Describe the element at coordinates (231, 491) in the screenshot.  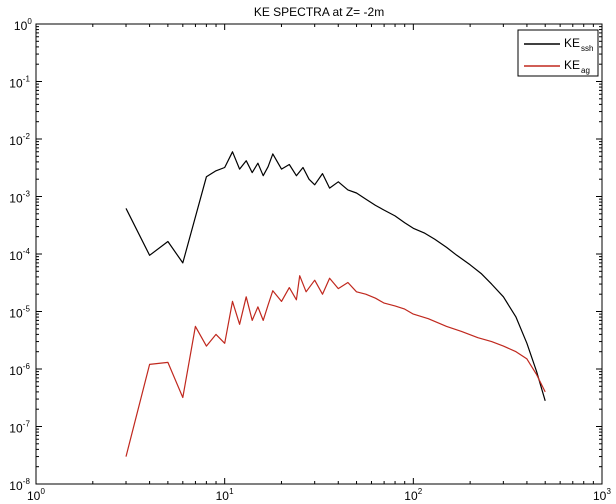
I see `x-tick-label-exponent: 1` at that location.